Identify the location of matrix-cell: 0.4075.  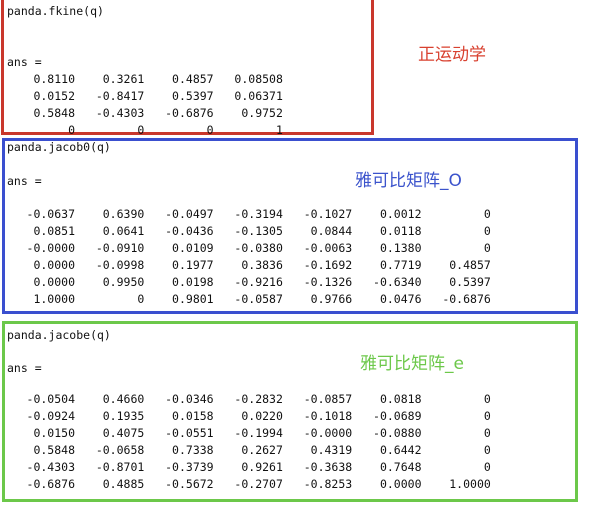
(123, 433).